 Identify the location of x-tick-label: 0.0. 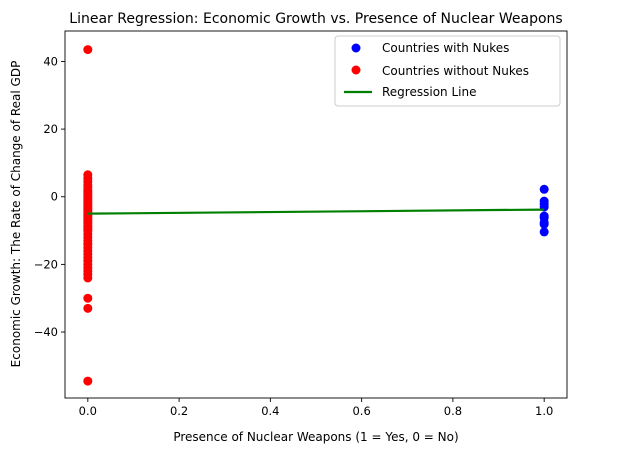
(88, 411).